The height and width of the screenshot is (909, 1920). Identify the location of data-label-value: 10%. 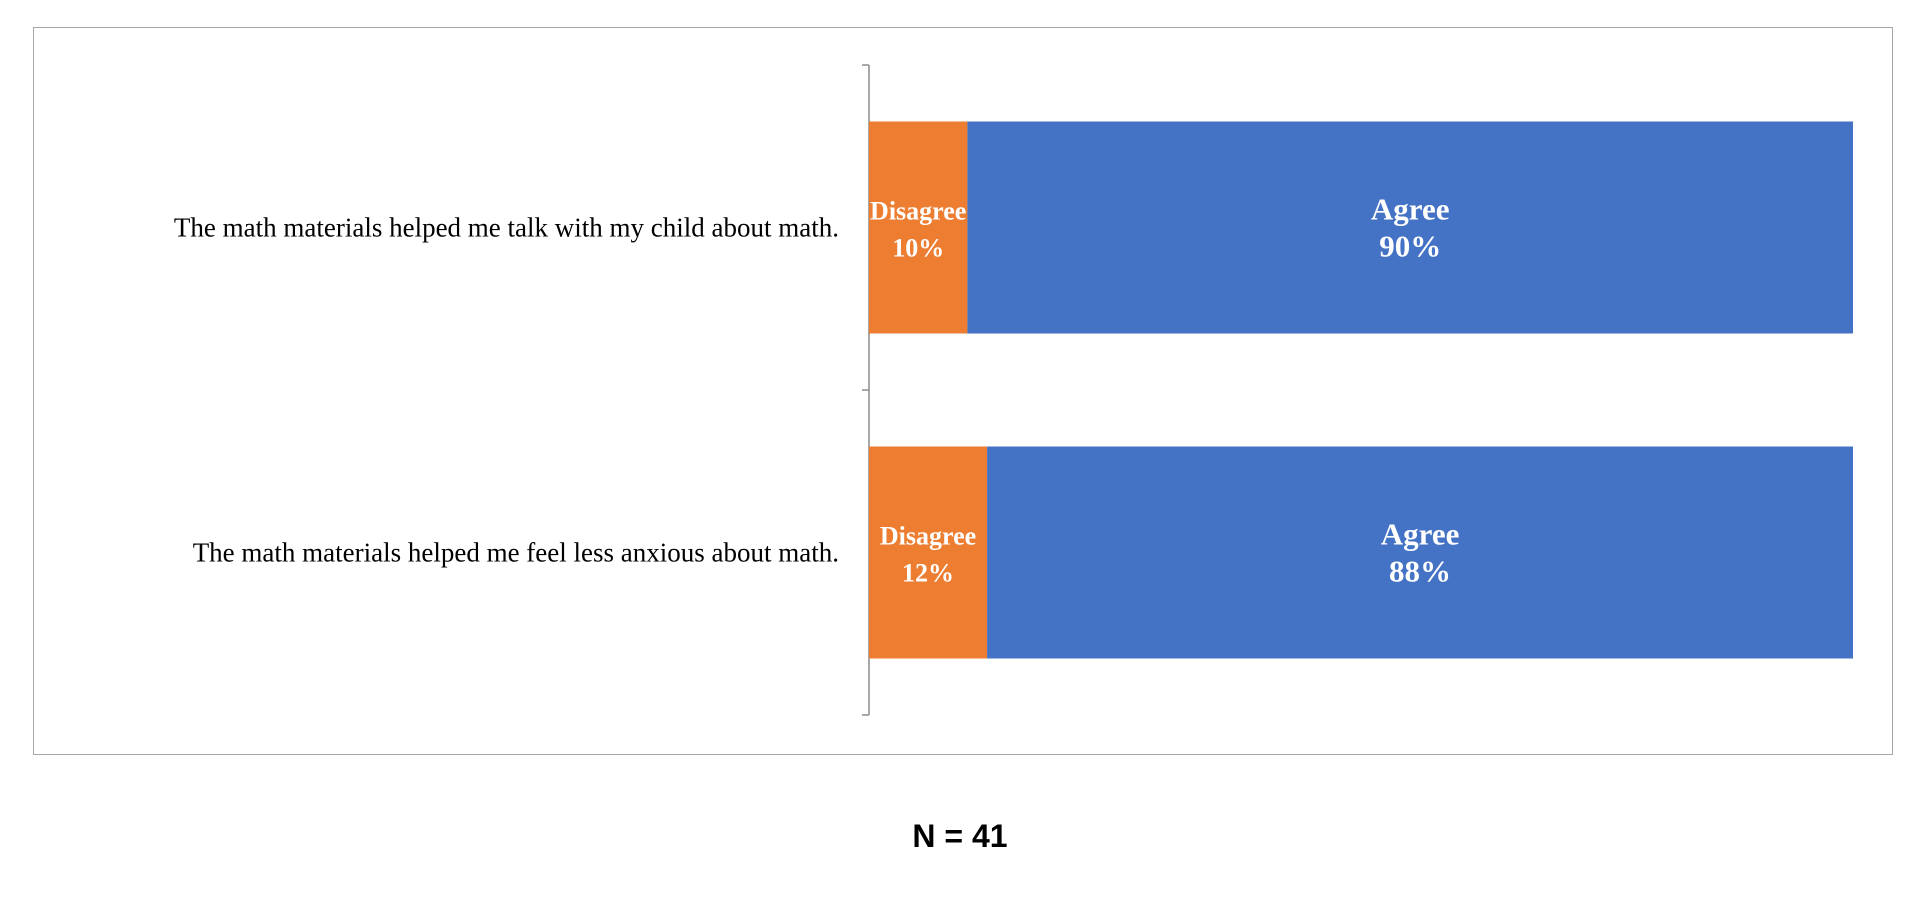
(918, 248).